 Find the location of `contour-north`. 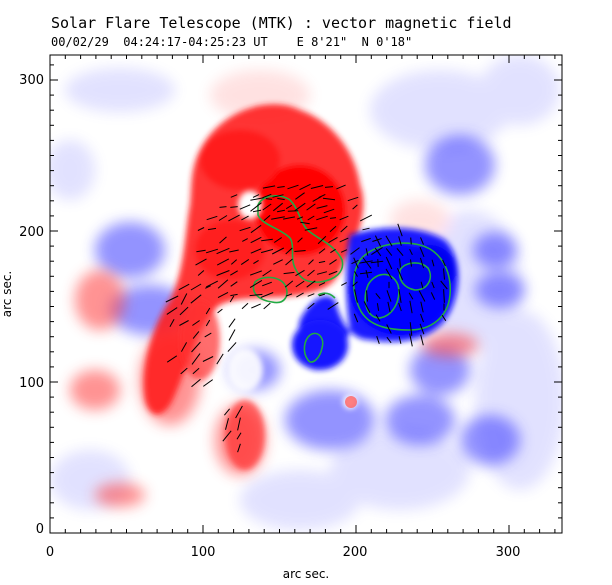

contour-north is located at coordinates (300, 239).